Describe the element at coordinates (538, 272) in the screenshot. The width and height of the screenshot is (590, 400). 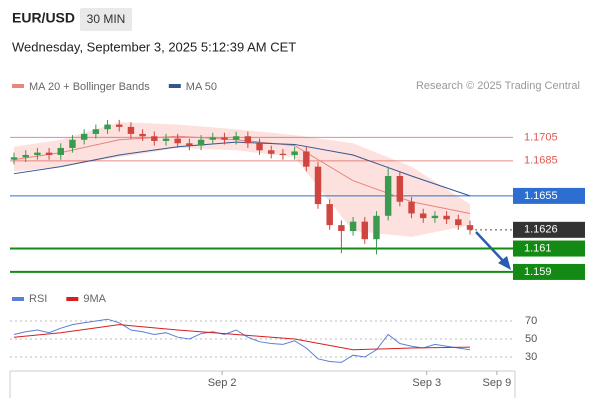
I see `level-label: 1.159` at that location.